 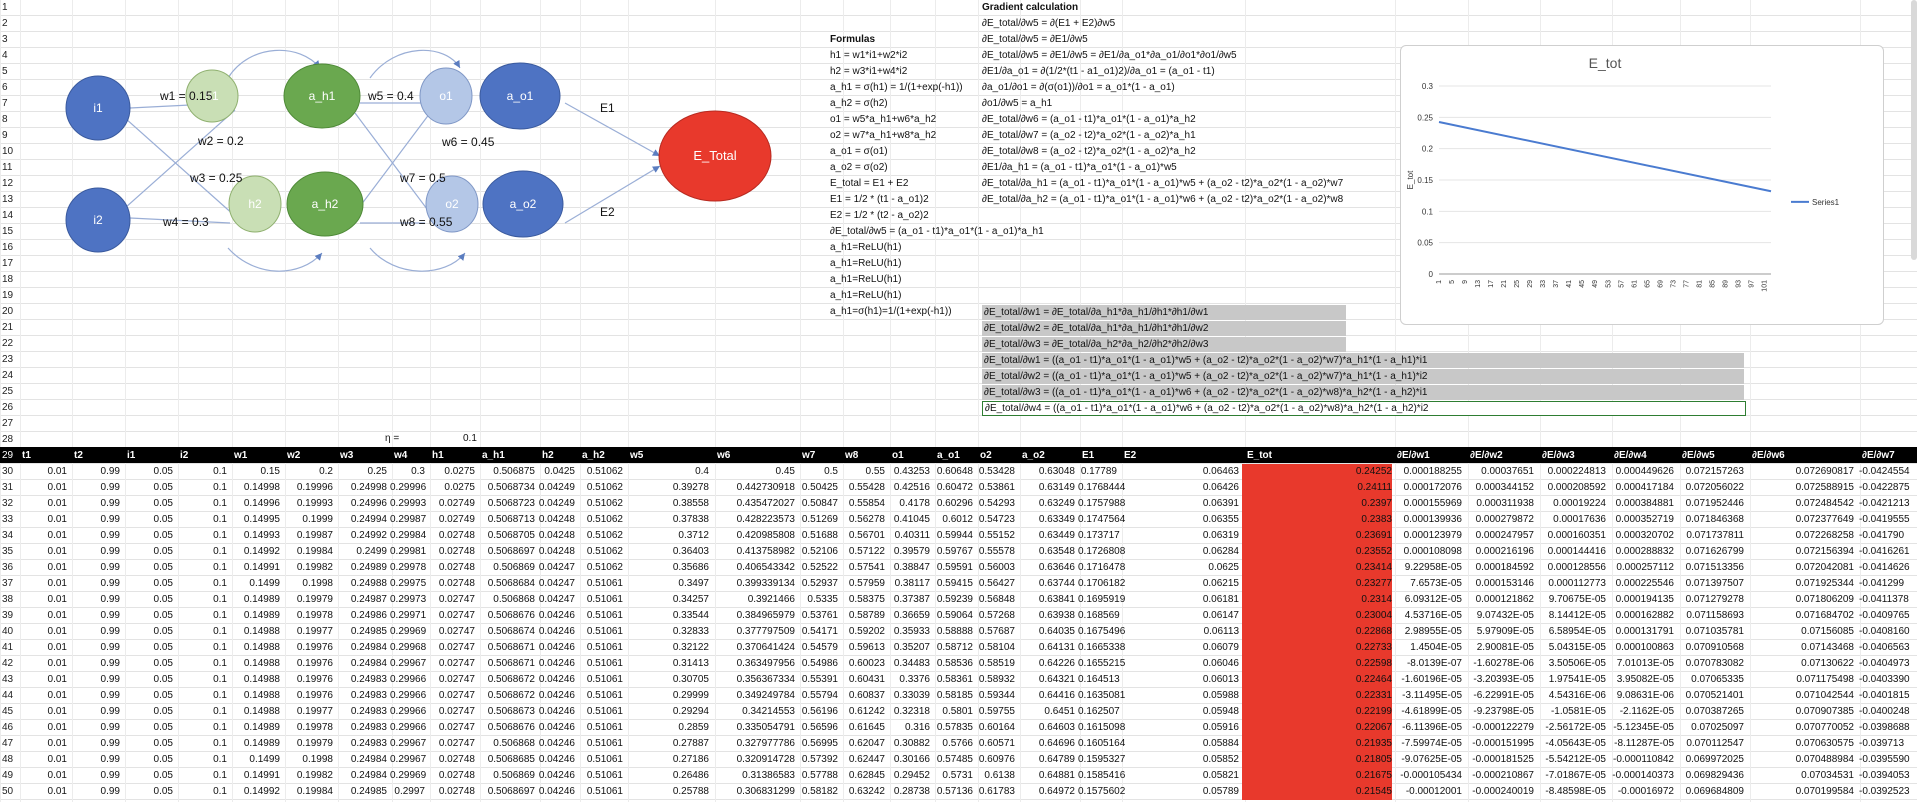 I want to click on table-cell: 0.070783082, so click(x=1714, y=663).